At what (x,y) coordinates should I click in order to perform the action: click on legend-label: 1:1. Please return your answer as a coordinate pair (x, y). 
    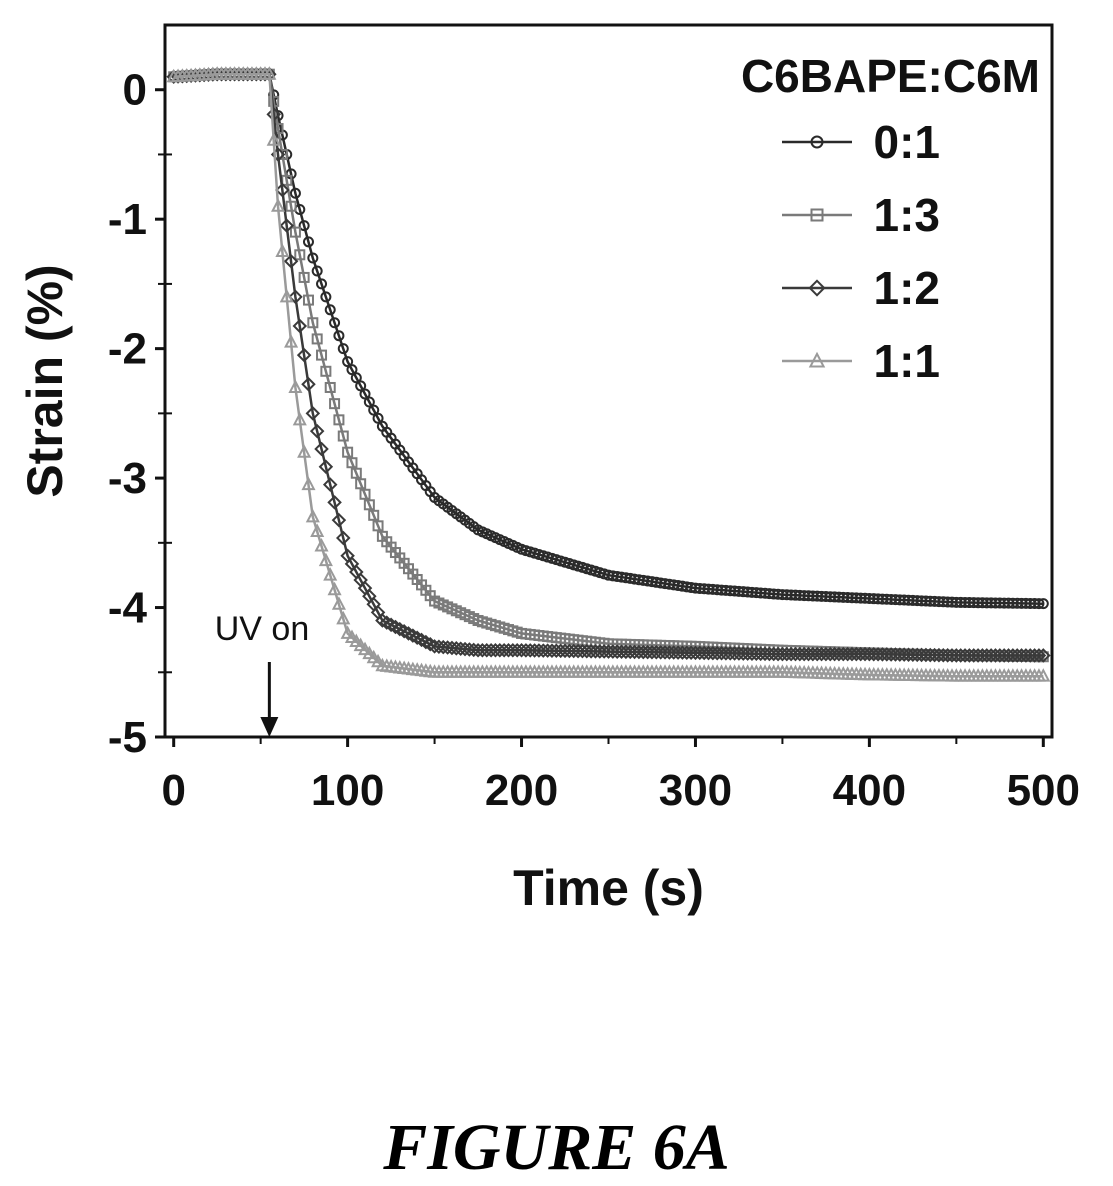
    Looking at the image, I should click on (907, 361).